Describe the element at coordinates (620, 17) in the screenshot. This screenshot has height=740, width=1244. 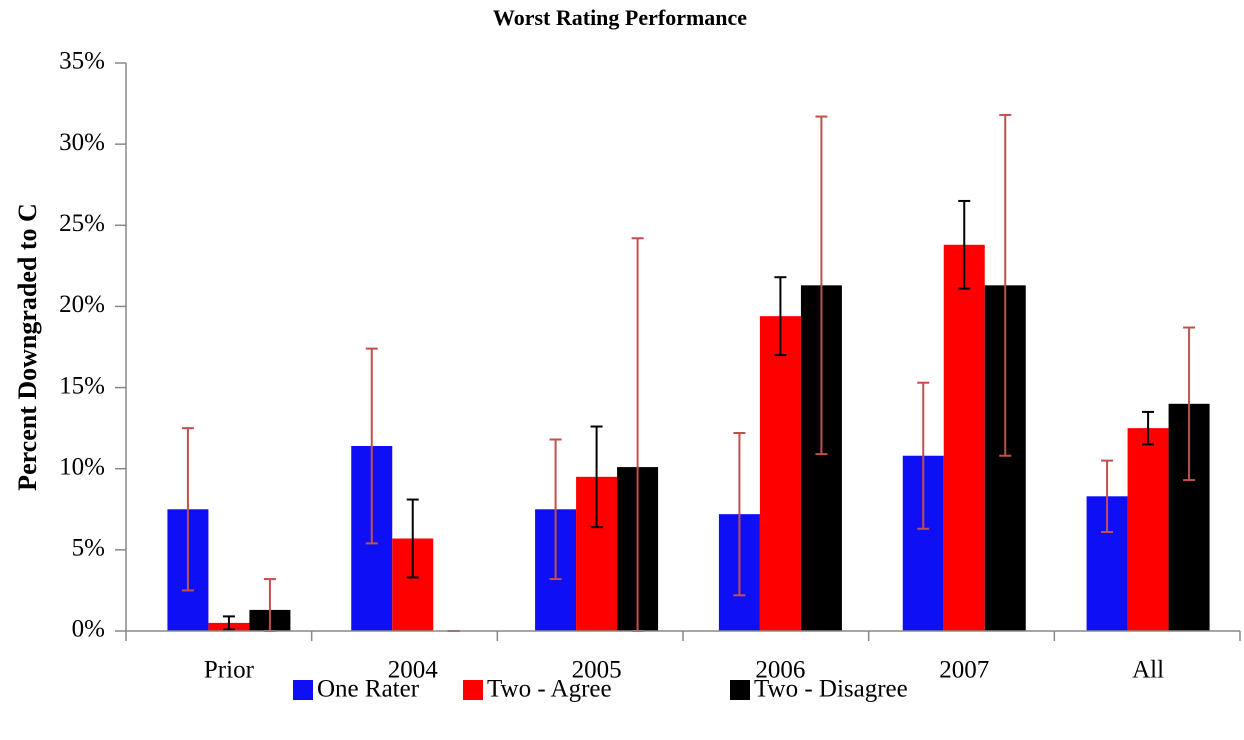
I see `chart-title: Worst Rating Performance` at that location.